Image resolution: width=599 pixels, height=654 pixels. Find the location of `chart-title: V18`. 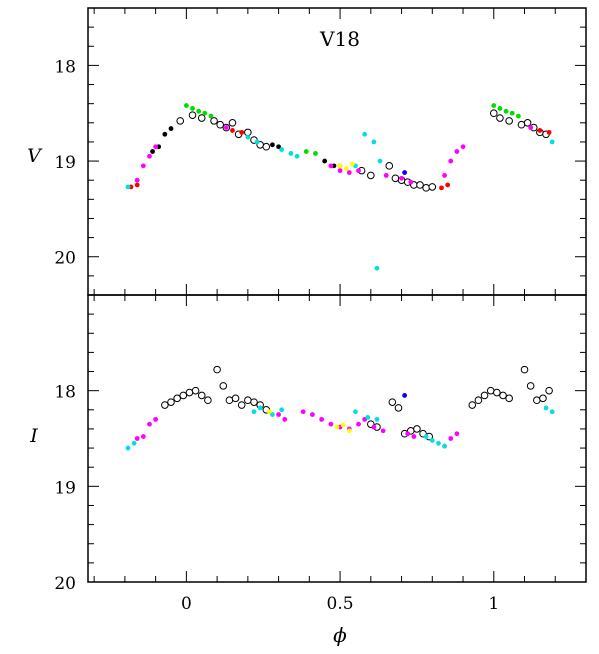

chart-title: V18 is located at coordinates (339, 39).